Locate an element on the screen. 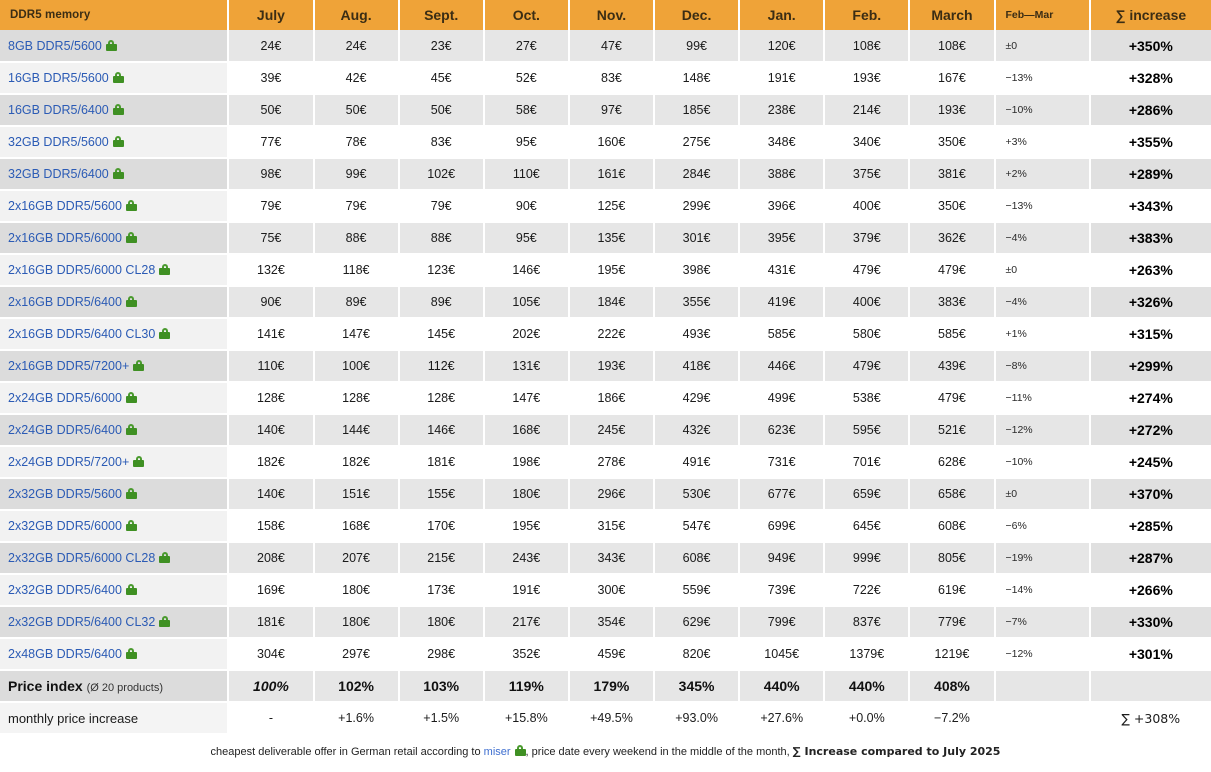  price-cell: 191€ is located at coordinates (526, 590).